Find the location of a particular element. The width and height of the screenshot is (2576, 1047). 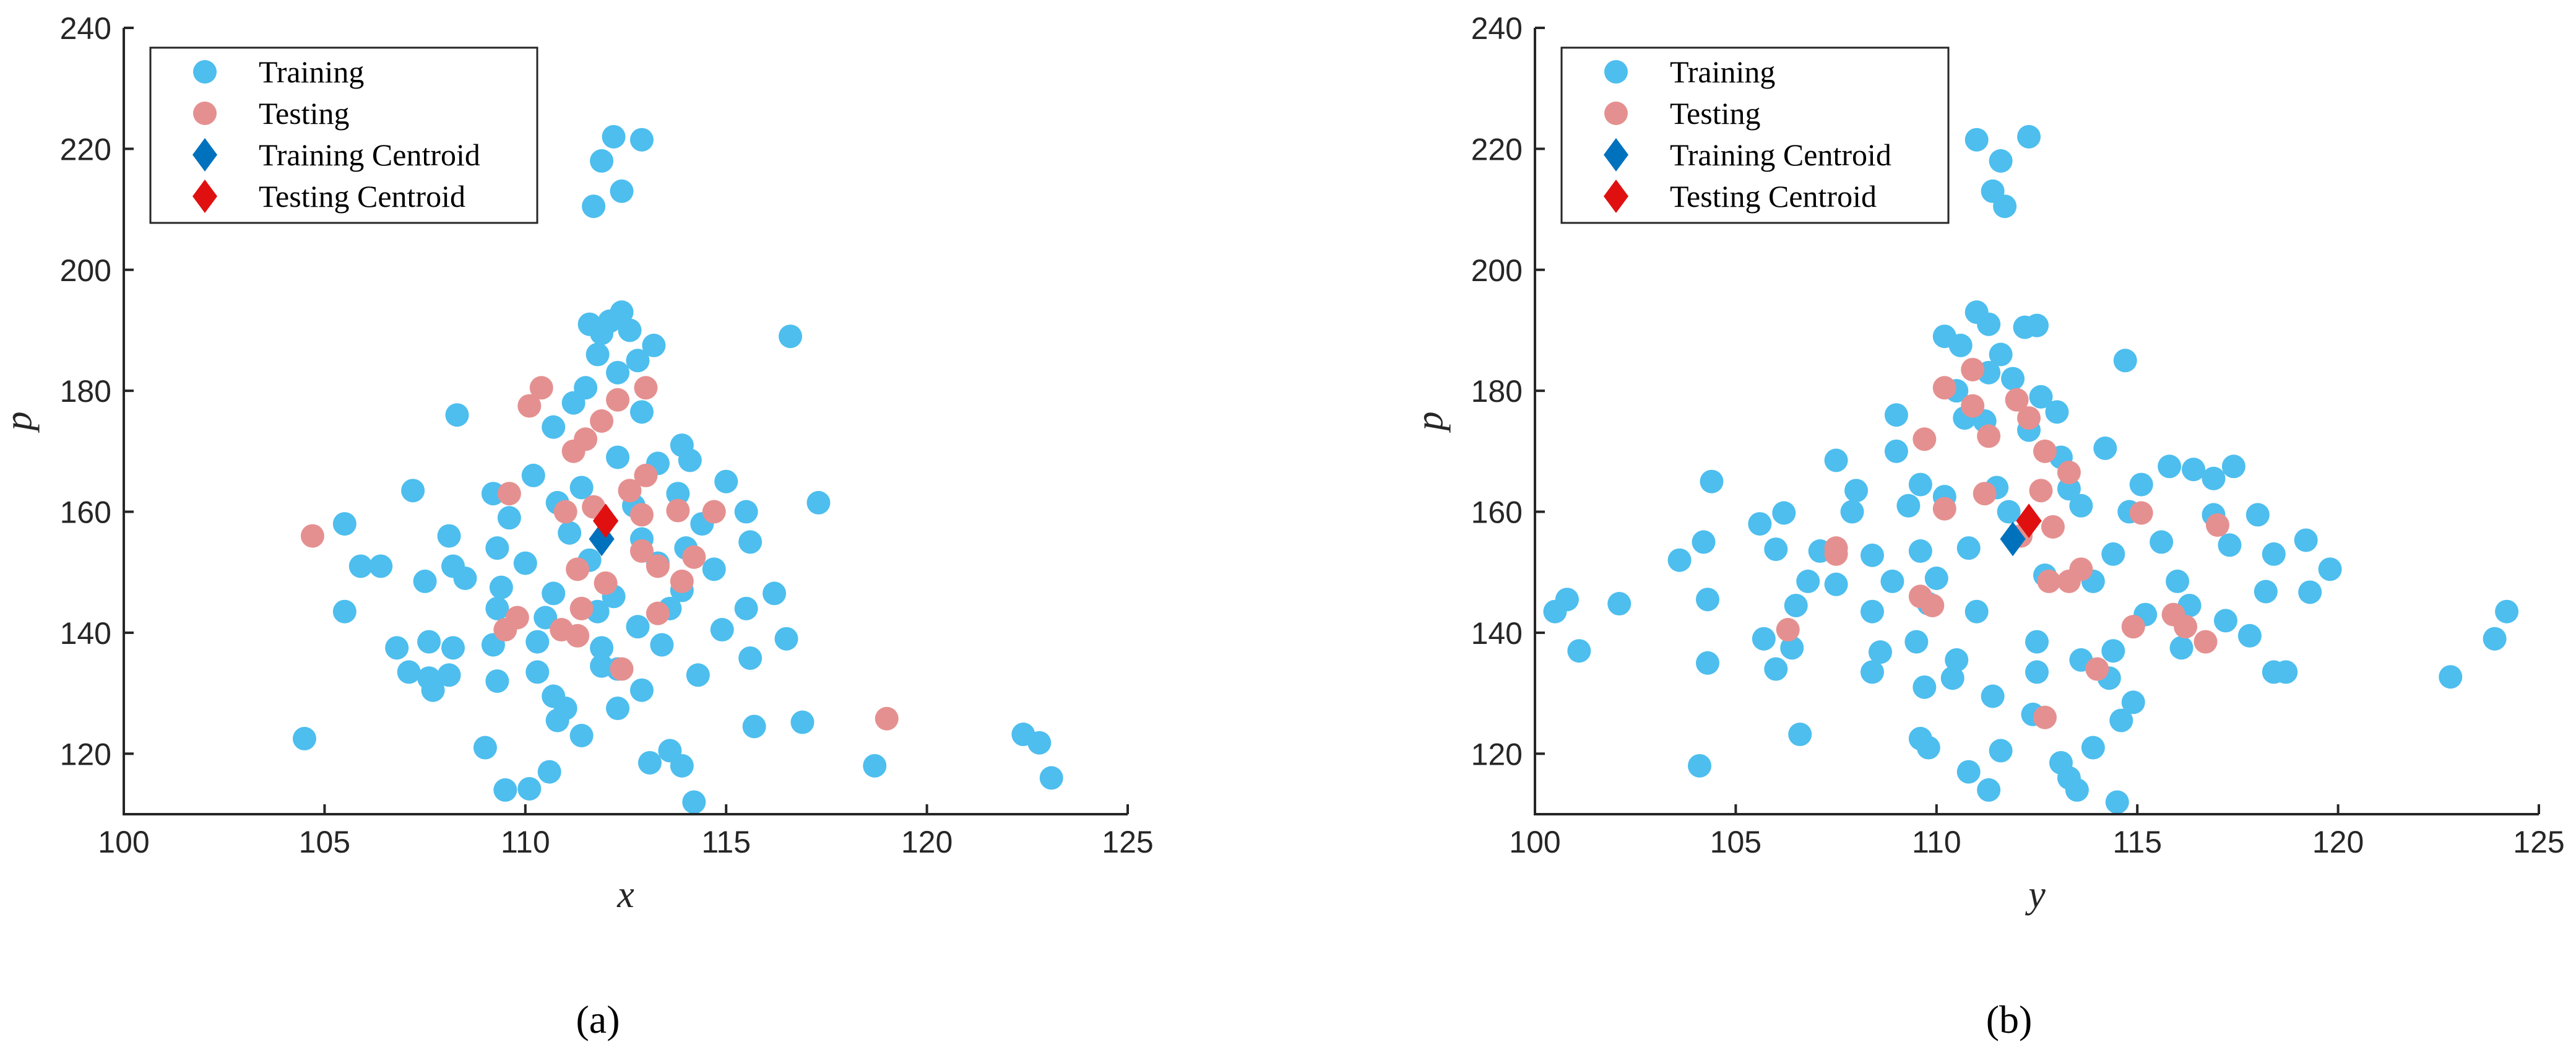

x-tick-label: 120 is located at coordinates (2338, 842).